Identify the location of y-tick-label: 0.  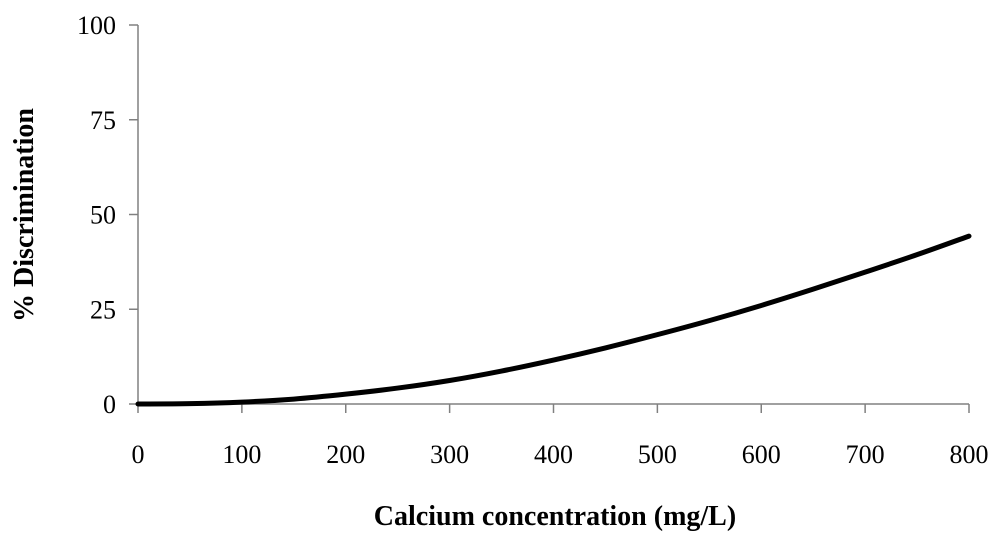
(109, 404).